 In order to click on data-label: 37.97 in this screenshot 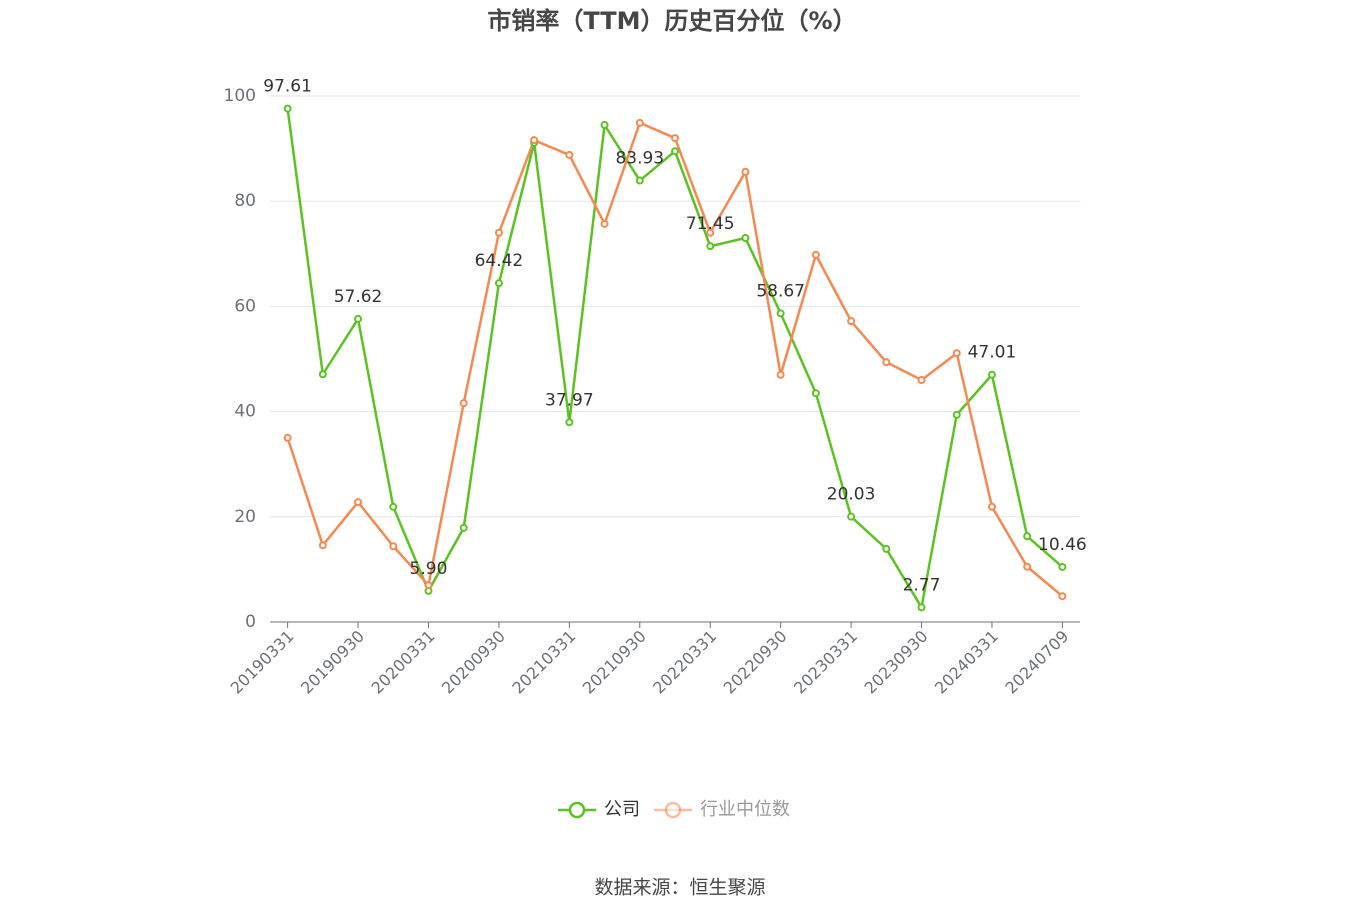, I will do `click(569, 400)`.